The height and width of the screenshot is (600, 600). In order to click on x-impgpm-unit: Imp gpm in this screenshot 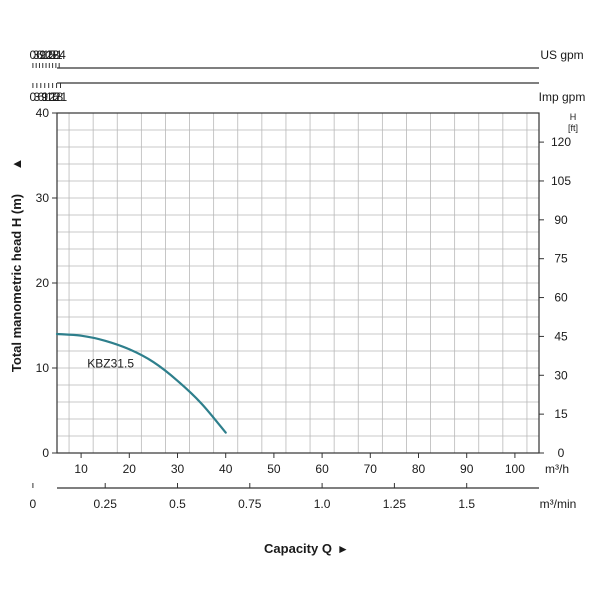, I will do `click(562, 97)`.